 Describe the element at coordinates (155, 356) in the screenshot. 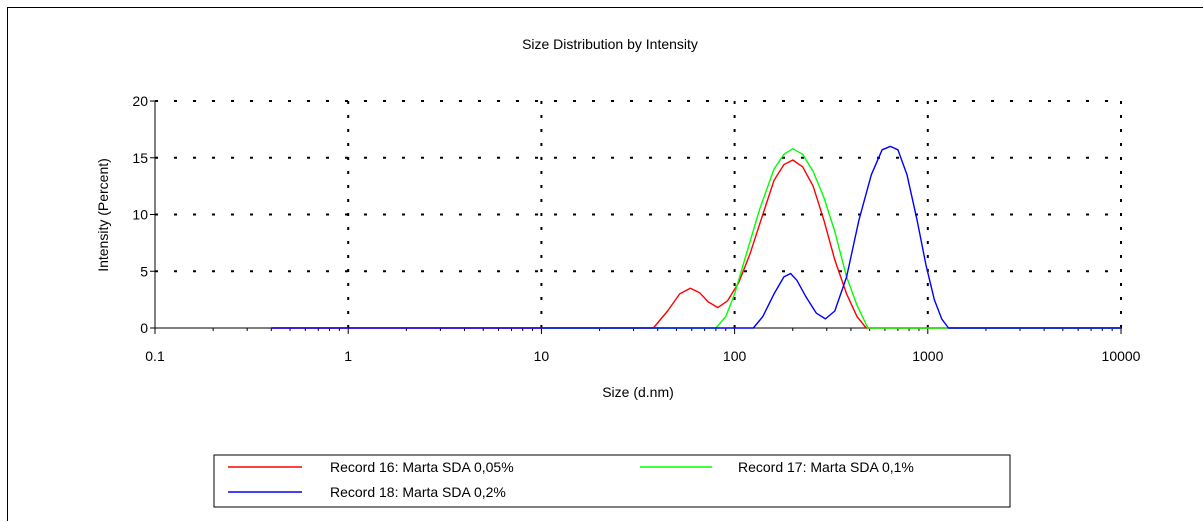

I see `x-tick-label: 0.1` at that location.